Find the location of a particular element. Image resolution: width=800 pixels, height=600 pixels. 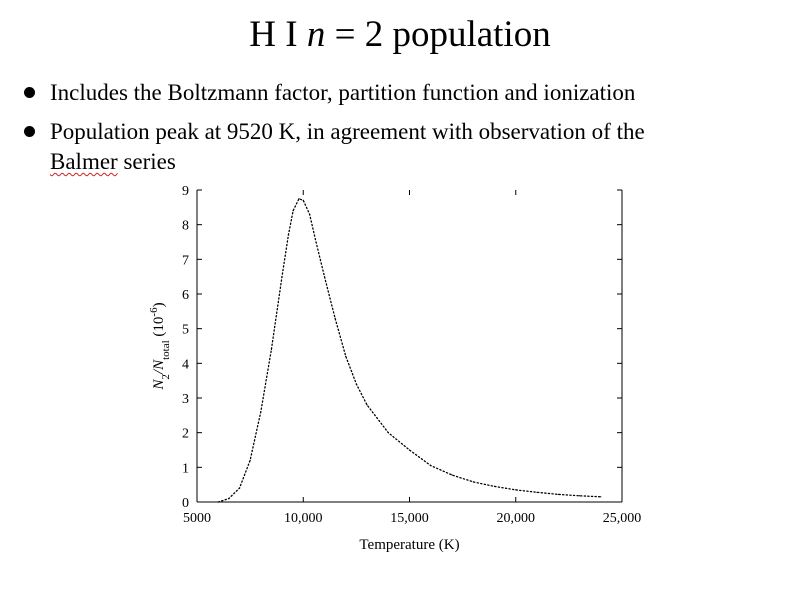

x-tick-label: 15,000 is located at coordinates (409, 518).